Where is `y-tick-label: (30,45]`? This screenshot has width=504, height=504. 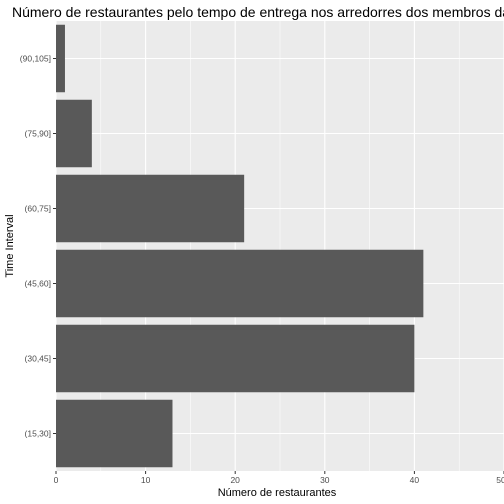 y-tick-label: (30,45] is located at coordinates (38, 359).